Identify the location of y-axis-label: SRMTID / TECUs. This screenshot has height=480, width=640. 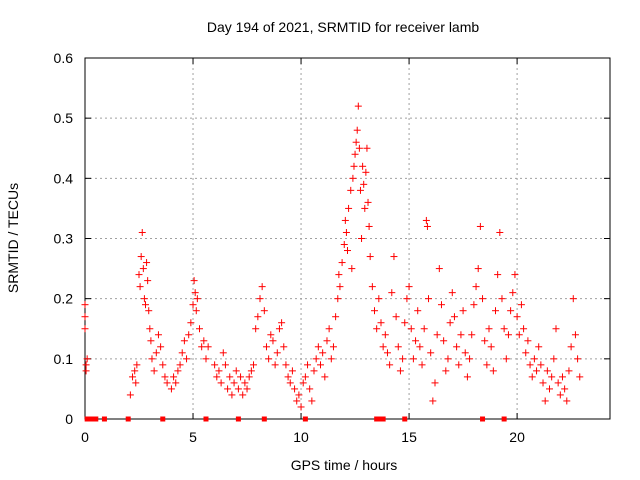
(13, 238).